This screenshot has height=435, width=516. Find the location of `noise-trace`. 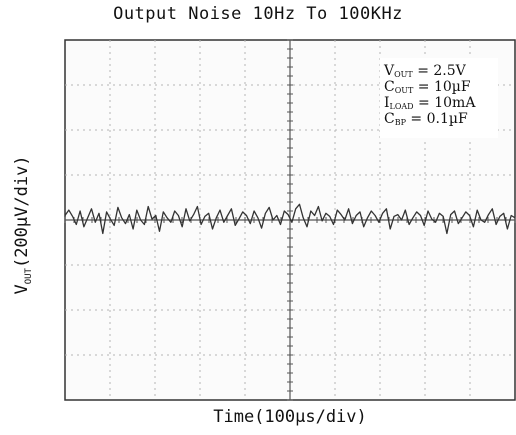

noise-trace is located at coordinates (290, 219).